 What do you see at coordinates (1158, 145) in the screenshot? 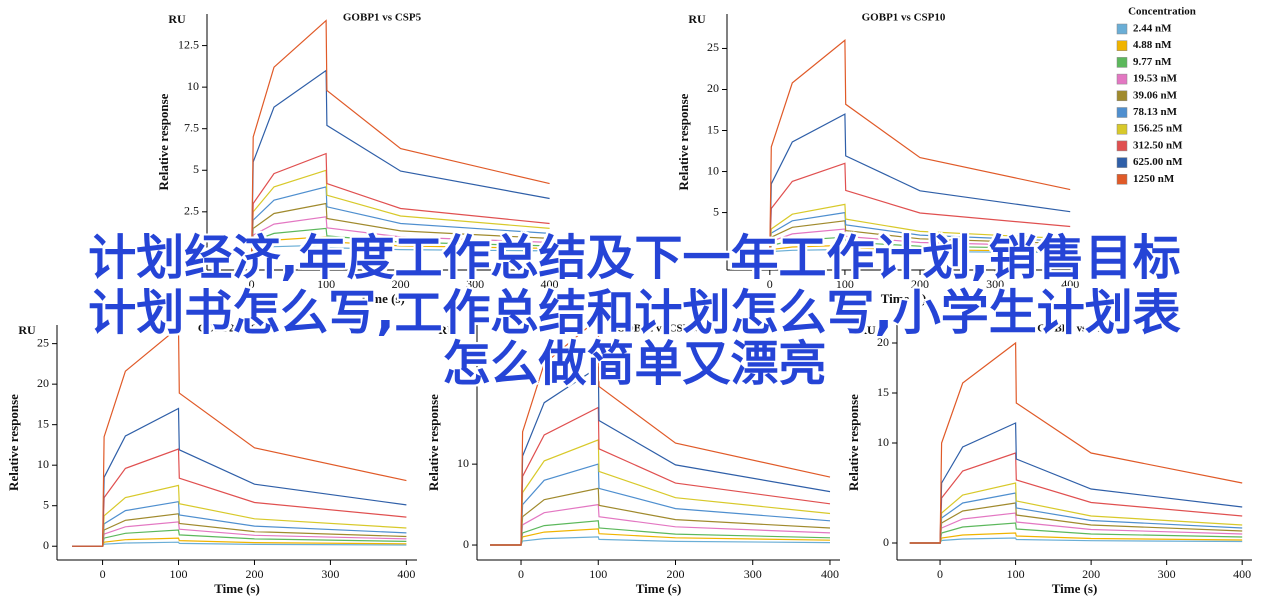
I see `legend-label: 312.50 nM` at bounding box center [1158, 145].